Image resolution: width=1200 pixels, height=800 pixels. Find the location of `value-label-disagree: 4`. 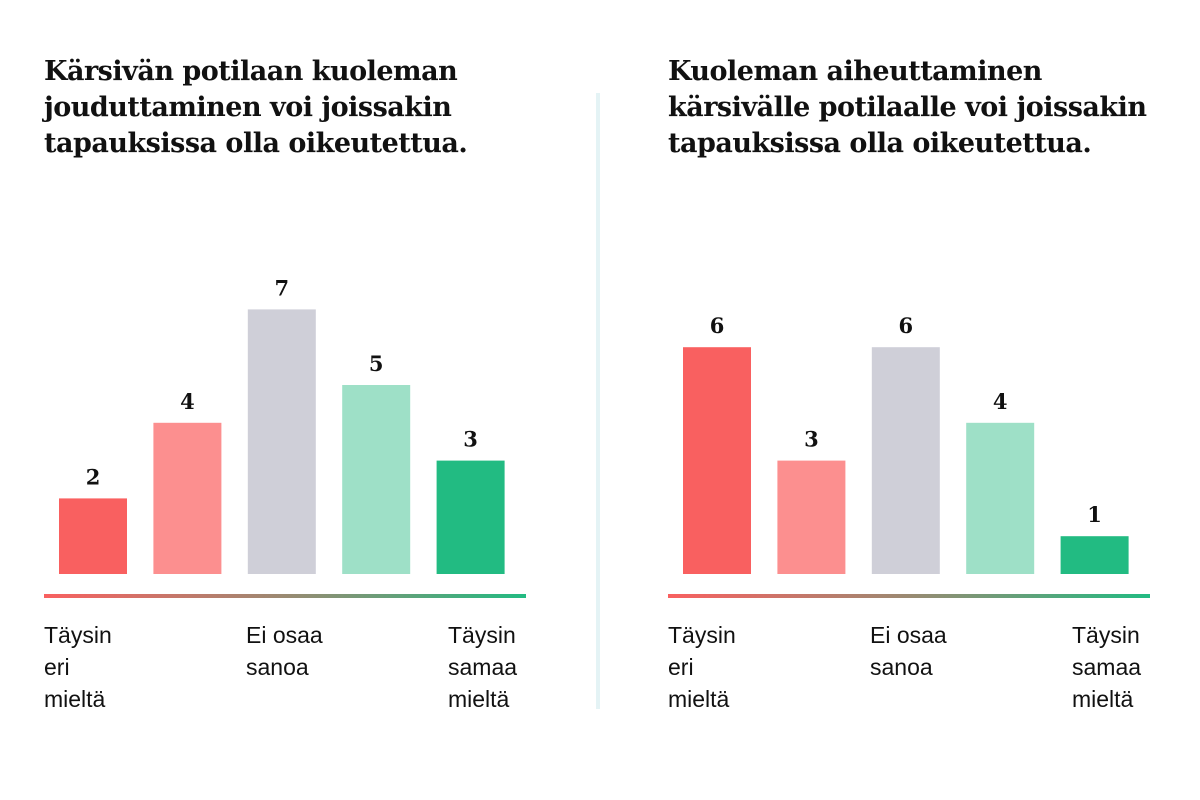

value-label-disagree: 4 is located at coordinates (187, 401).